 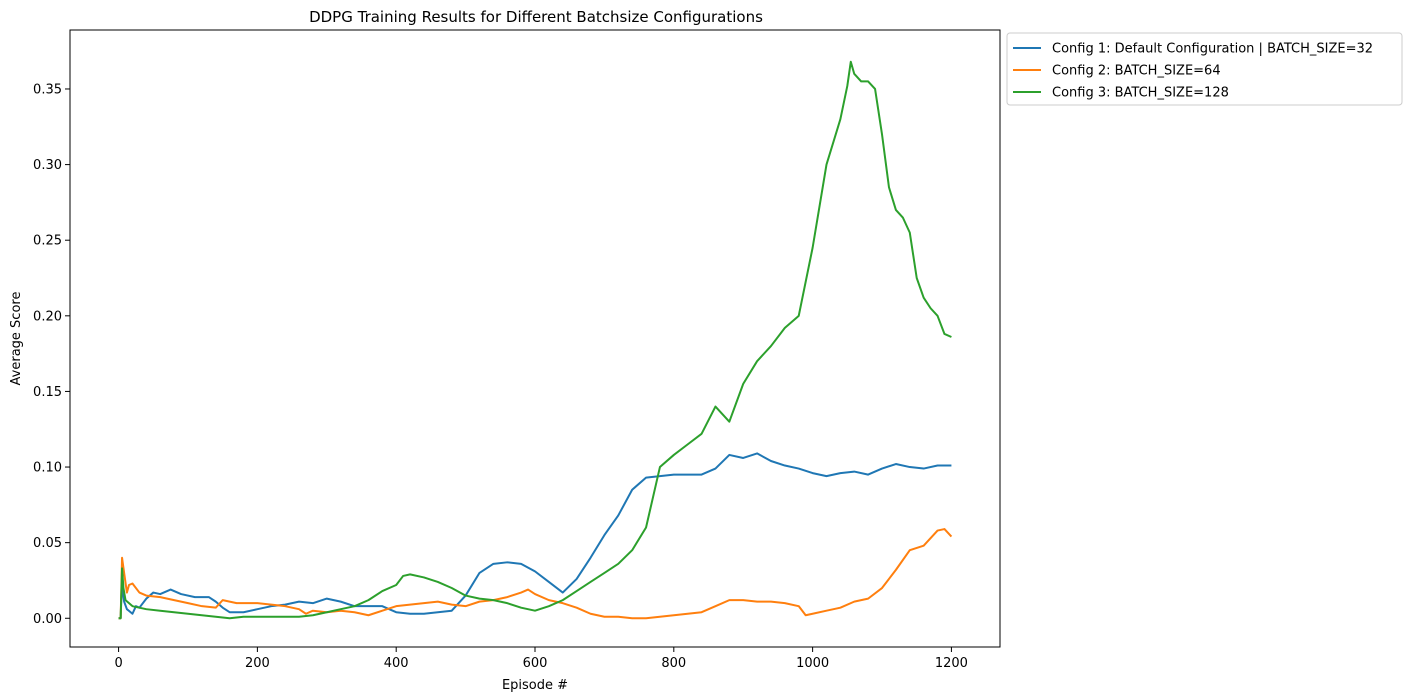 I want to click on x-tick-label: 600, so click(x=535, y=663).